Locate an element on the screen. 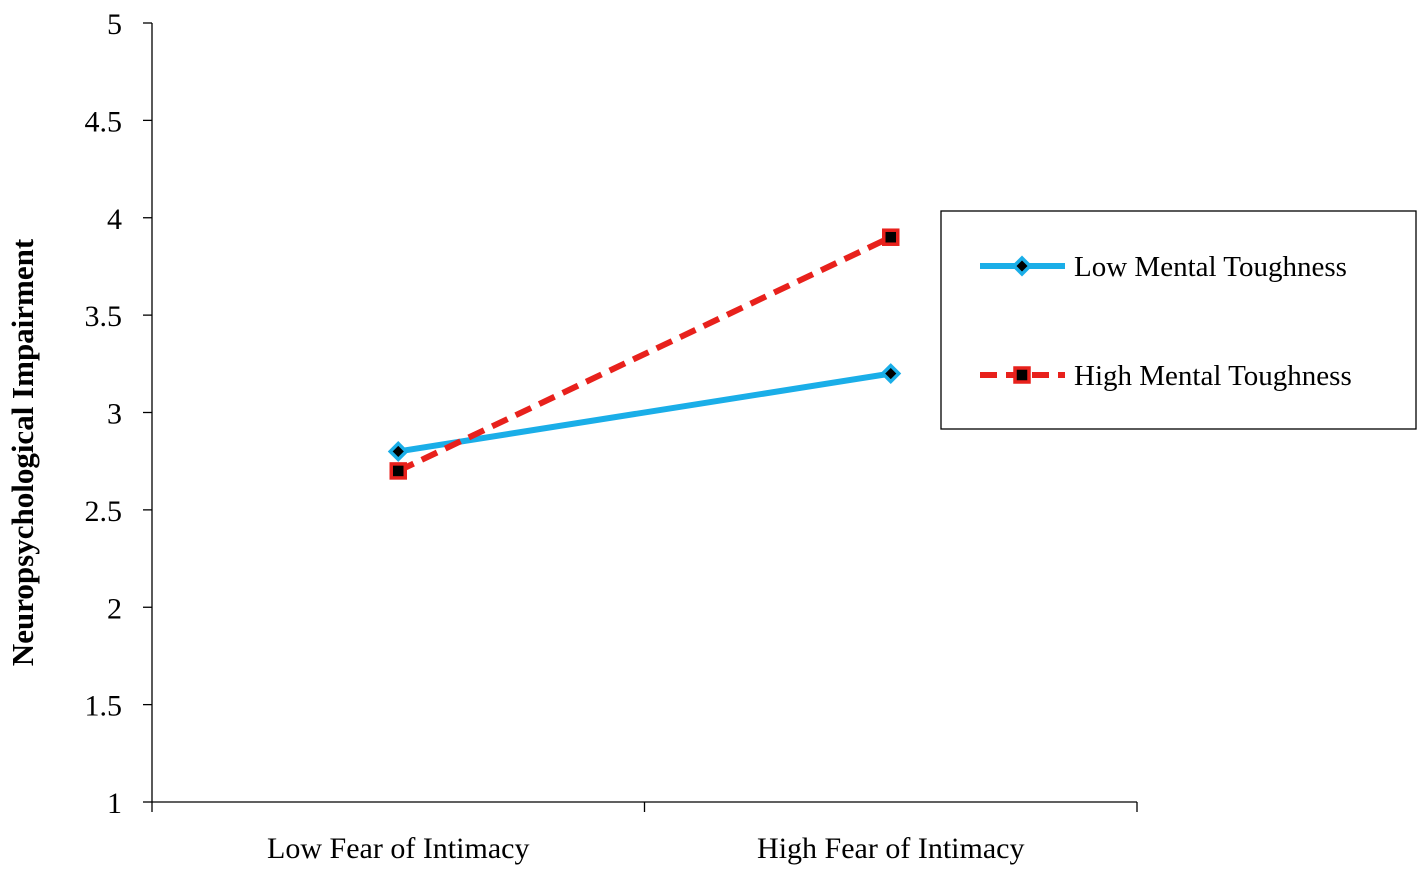 The image size is (1421, 871). y-tick-label: 2 is located at coordinates (114, 608).